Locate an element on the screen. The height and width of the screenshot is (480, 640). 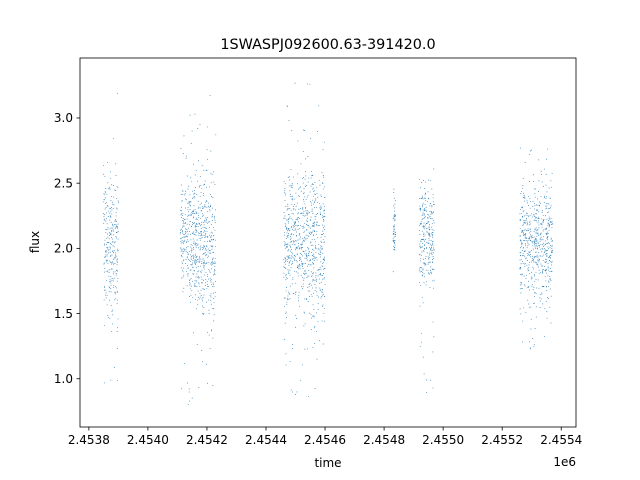
x-tick-label: 2.4550 is located at coordinates (443, 440).